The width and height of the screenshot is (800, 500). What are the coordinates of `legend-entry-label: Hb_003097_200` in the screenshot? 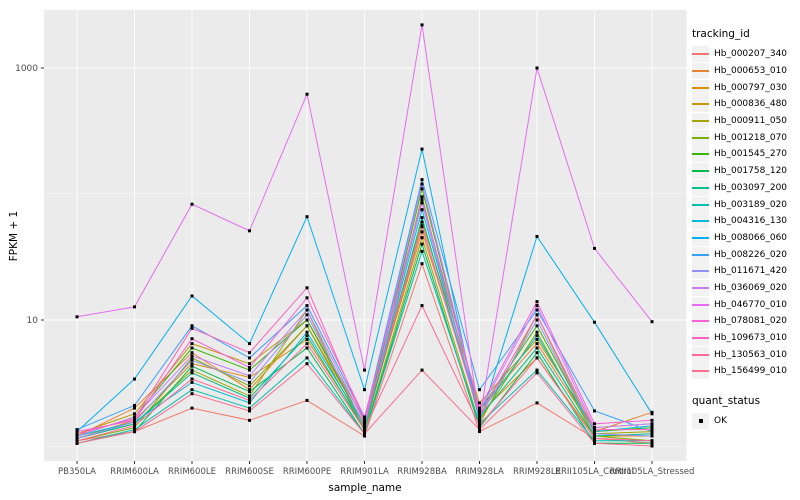 It's located at (751, 187).